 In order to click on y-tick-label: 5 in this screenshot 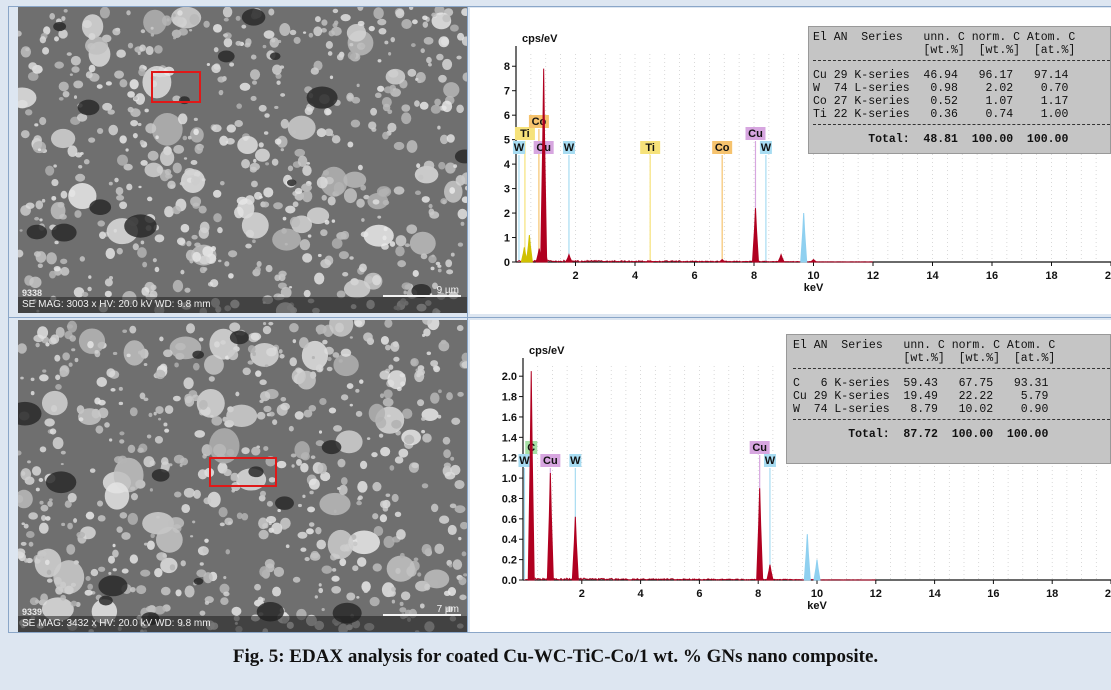, I will do `click(507, 141)`.